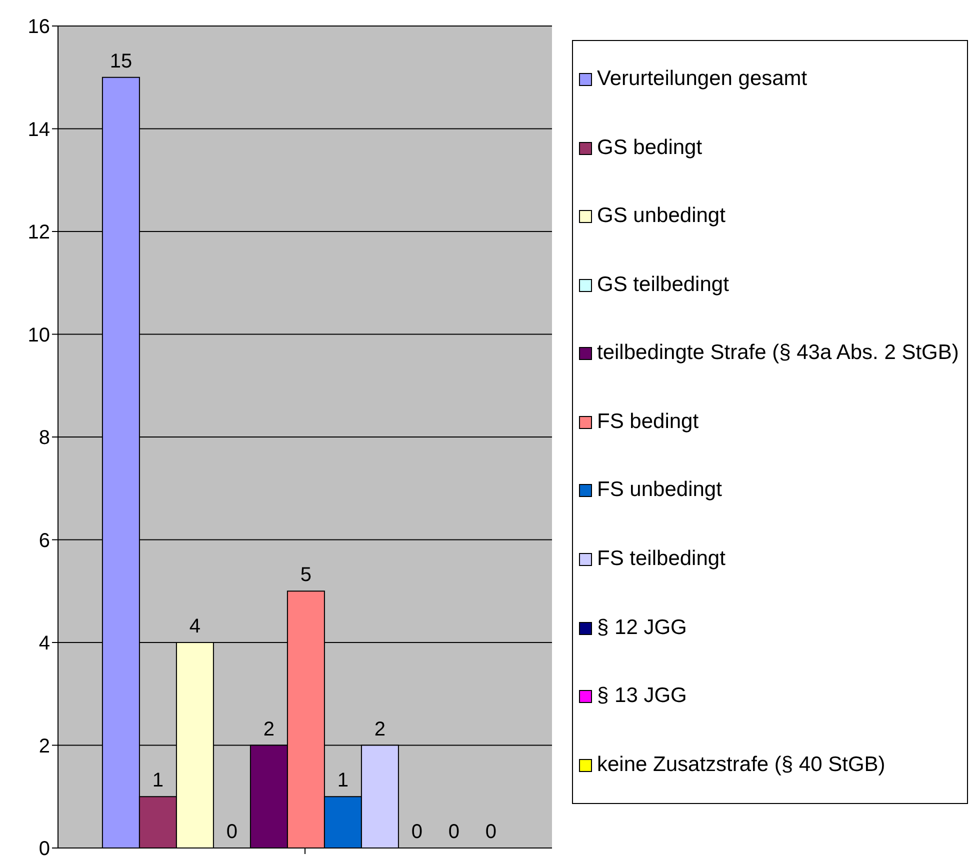 The height and width of the screenshot is (868, 975). I want to click on data-label: 4, so click(195, 627).